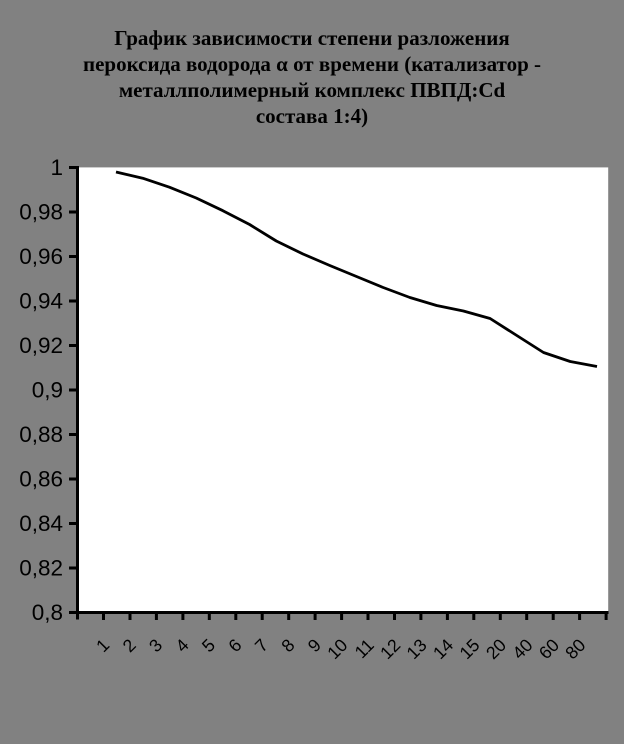  What do you see at coordinates (41, 434) in the screenshot?
I see `svg-text: 0,88` at bounding box center [41, 434].